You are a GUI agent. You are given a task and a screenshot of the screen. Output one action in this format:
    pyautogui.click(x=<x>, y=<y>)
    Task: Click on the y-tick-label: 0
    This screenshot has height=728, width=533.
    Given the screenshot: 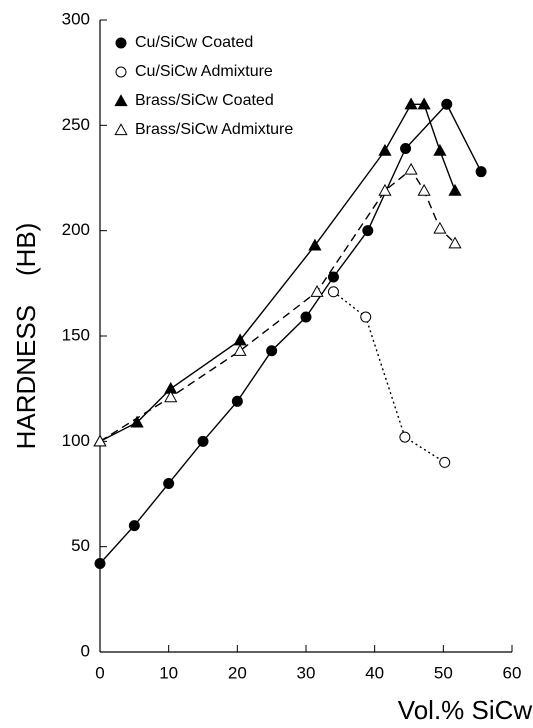 What is the action you would take?
    pyautogui.click(x=85, y=650)
    